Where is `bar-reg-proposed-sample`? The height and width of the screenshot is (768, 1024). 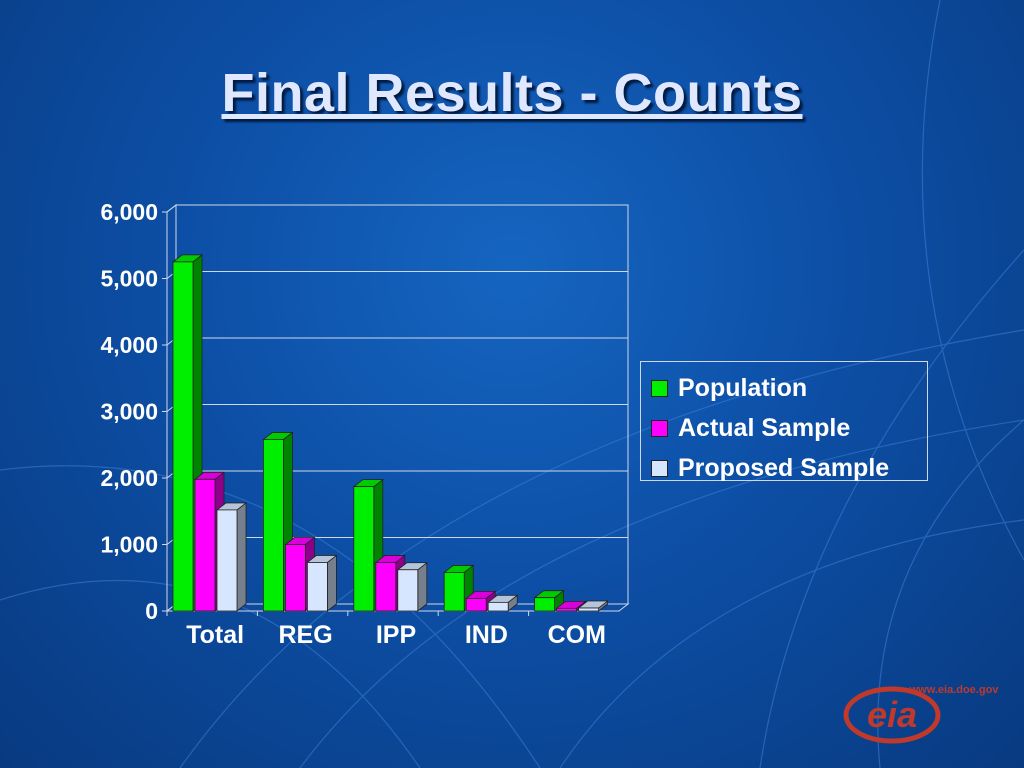 bar-reg-proposed-sample is located at coordinates (322, 583).